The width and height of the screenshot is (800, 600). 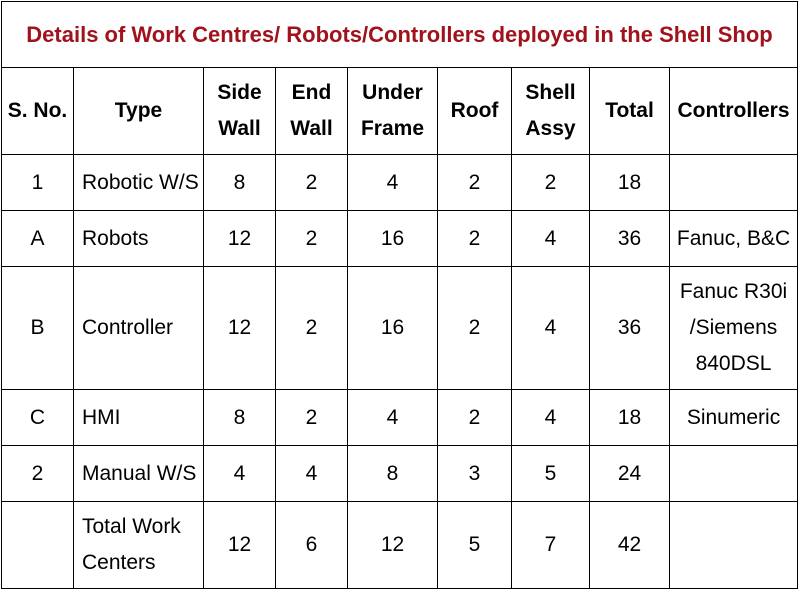 I want to click on cell-total: 24, so click(x=629, y=473).